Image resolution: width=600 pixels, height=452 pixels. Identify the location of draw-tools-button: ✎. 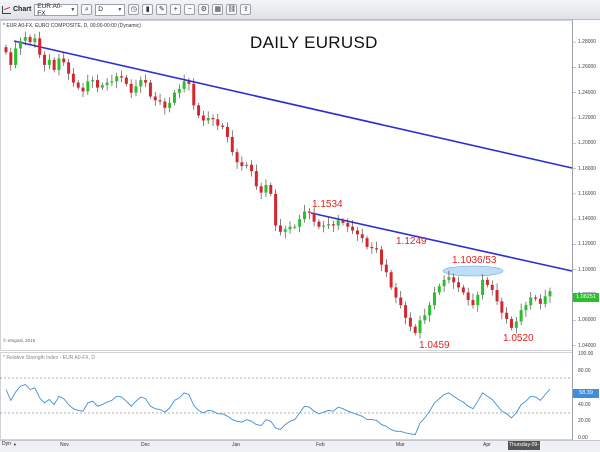
(162, 9).